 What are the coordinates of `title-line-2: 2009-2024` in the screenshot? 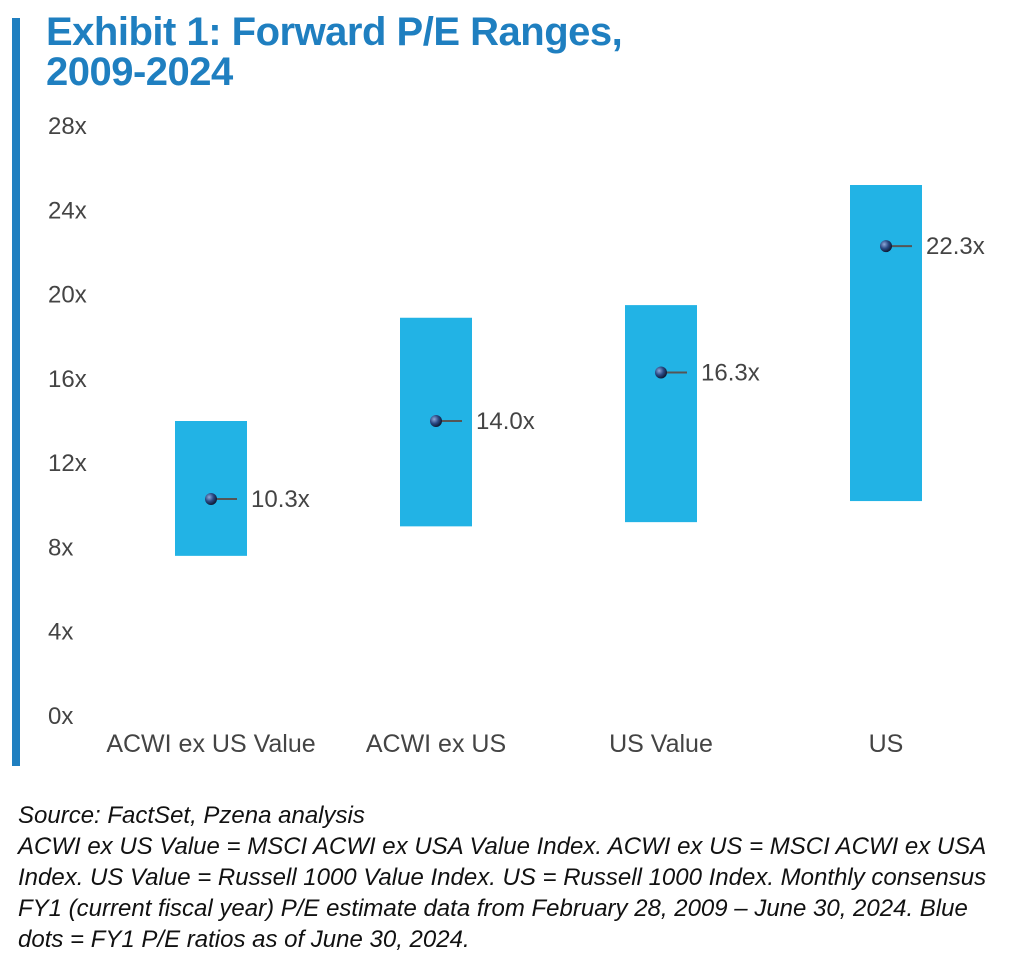 It's located at (139, 72).